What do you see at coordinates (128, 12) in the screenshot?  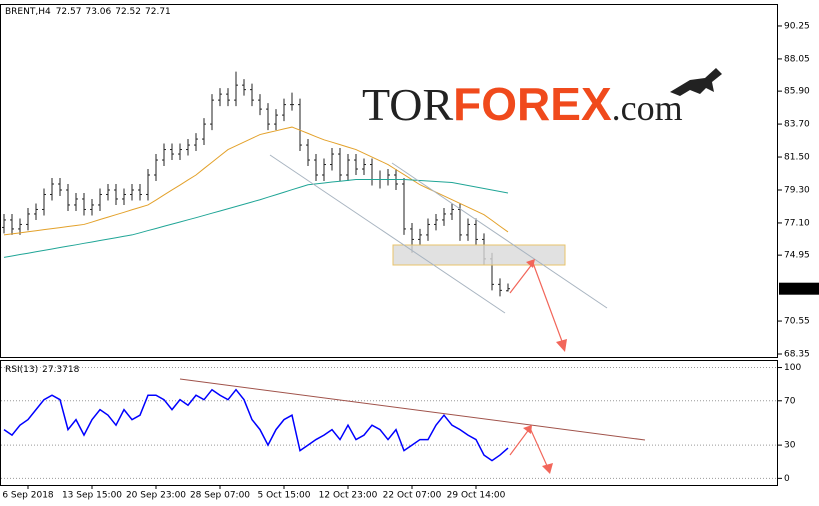 I see `last-low: 72.52` at bounding box center [128, 12].